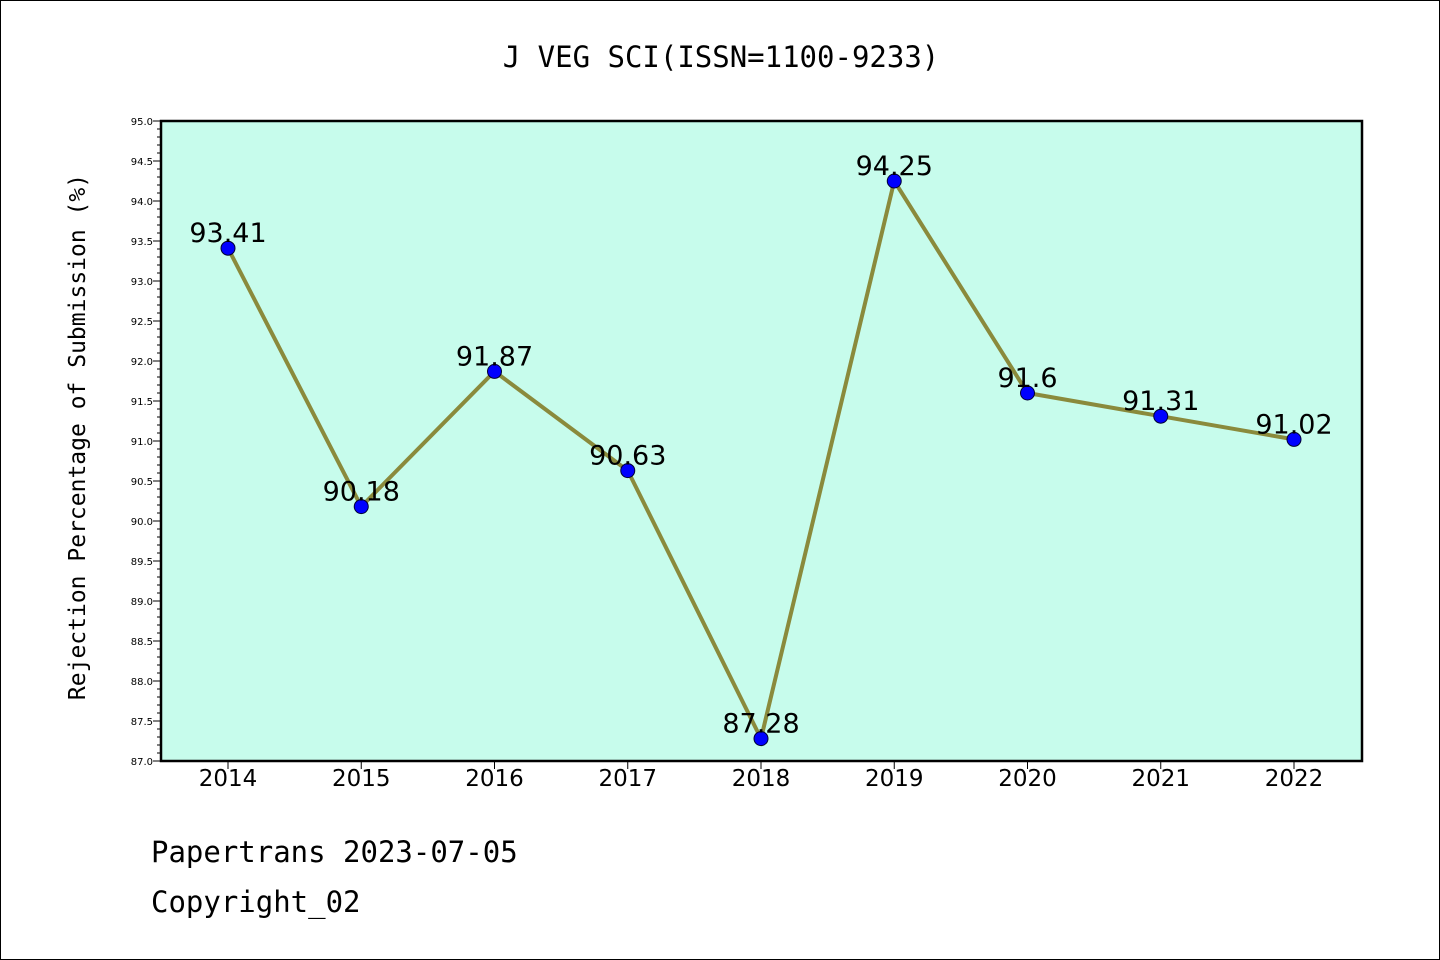 This screenshot has height=960, width=1440. What do you see at coordinates (894, 166) in the screenshot?
I see `data-label: 94.25` at bounding box center [894, 166].